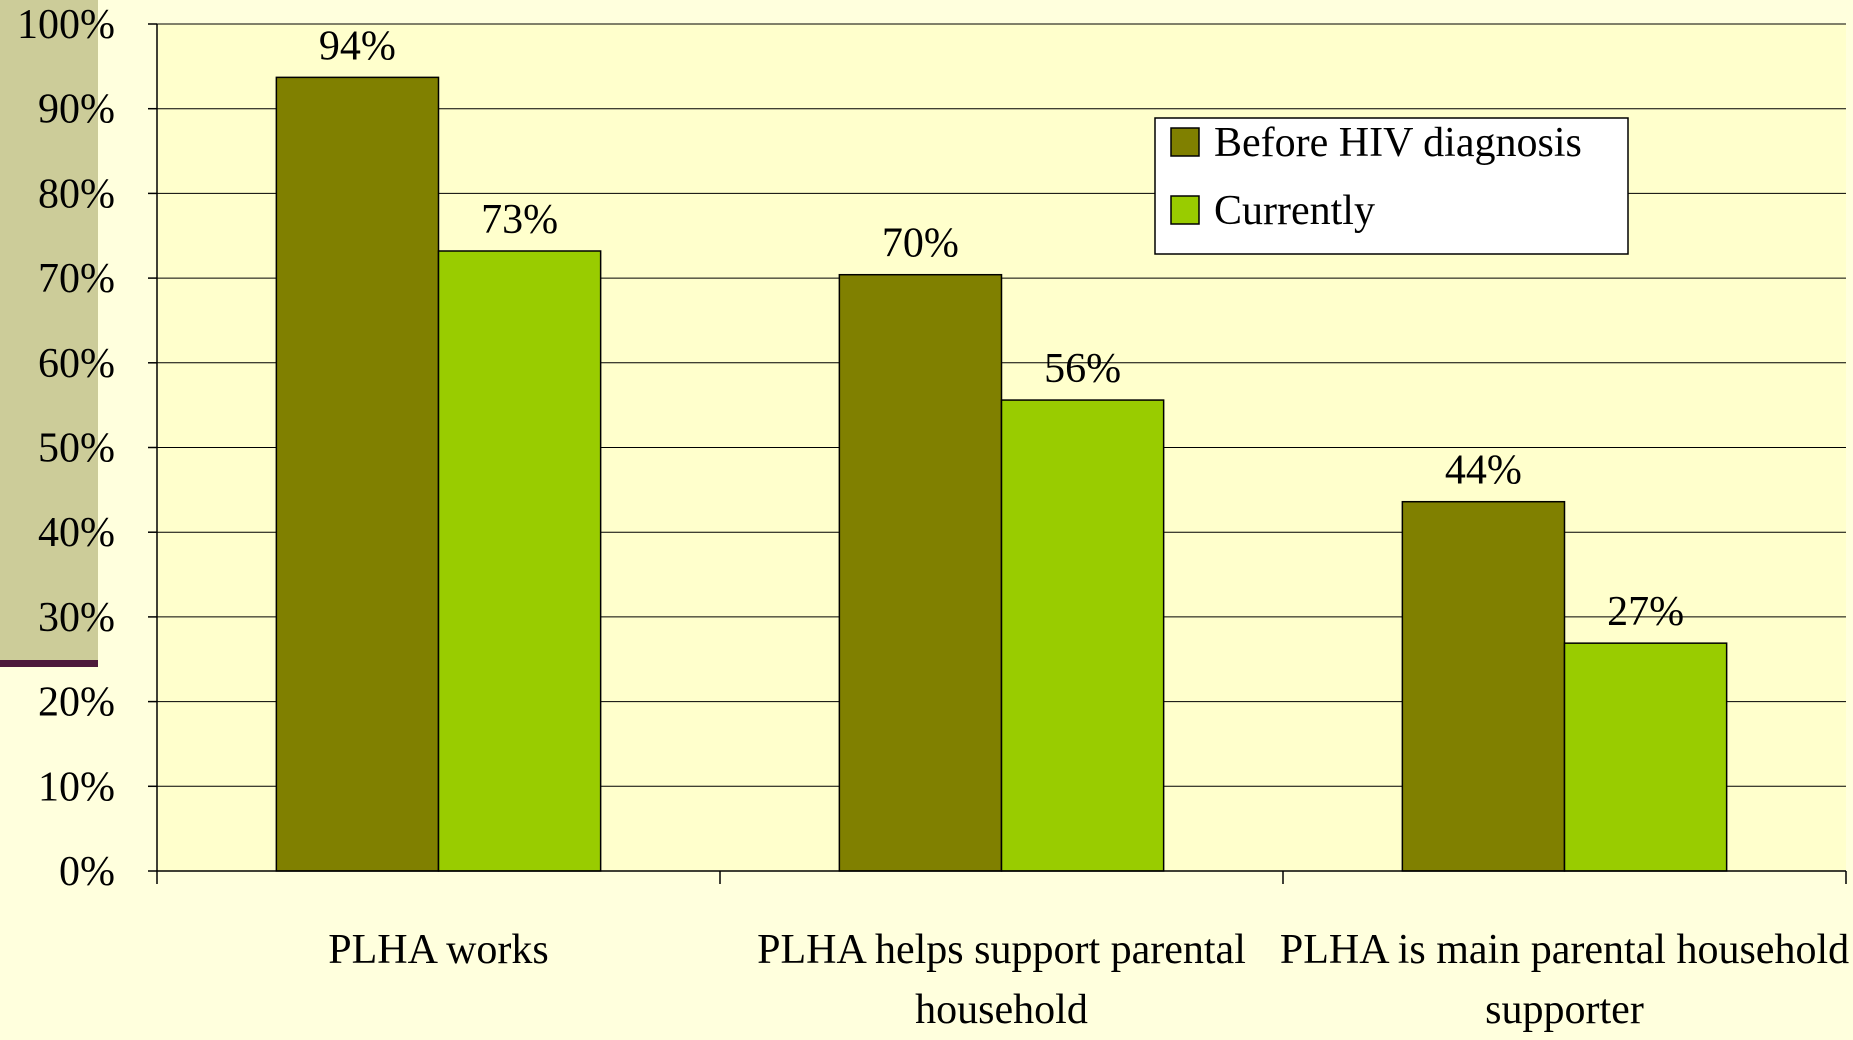 The width and height of the screenshot is (1853, 1040). I want to click on side-accent, so click(49, 663).